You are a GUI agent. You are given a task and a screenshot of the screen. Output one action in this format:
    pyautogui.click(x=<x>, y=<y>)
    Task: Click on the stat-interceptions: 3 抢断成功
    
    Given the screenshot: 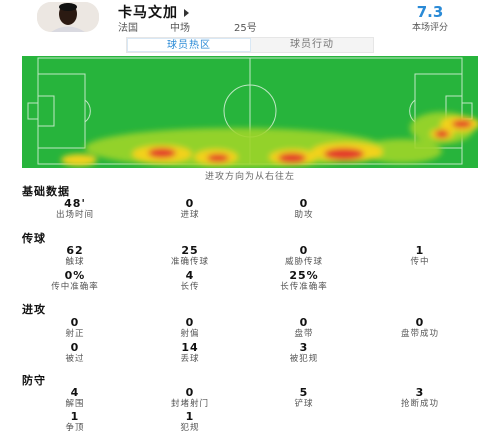 What is the action you would take?
    pyautogui.click(x=419, y=398)
    